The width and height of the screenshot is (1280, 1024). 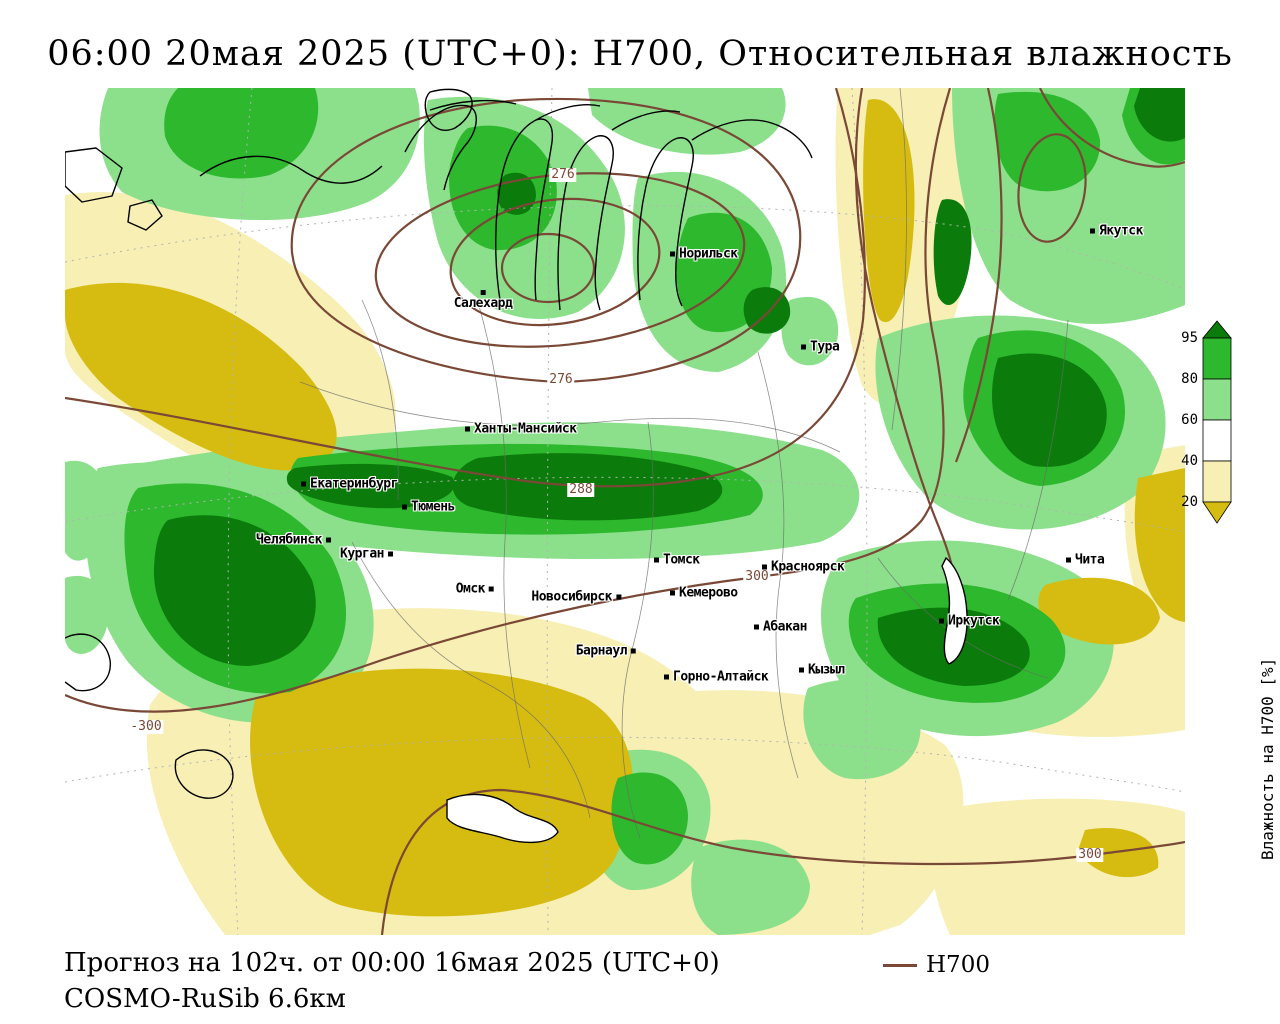 I want to click on city-marker: Тура, so click(x=820, y=347).